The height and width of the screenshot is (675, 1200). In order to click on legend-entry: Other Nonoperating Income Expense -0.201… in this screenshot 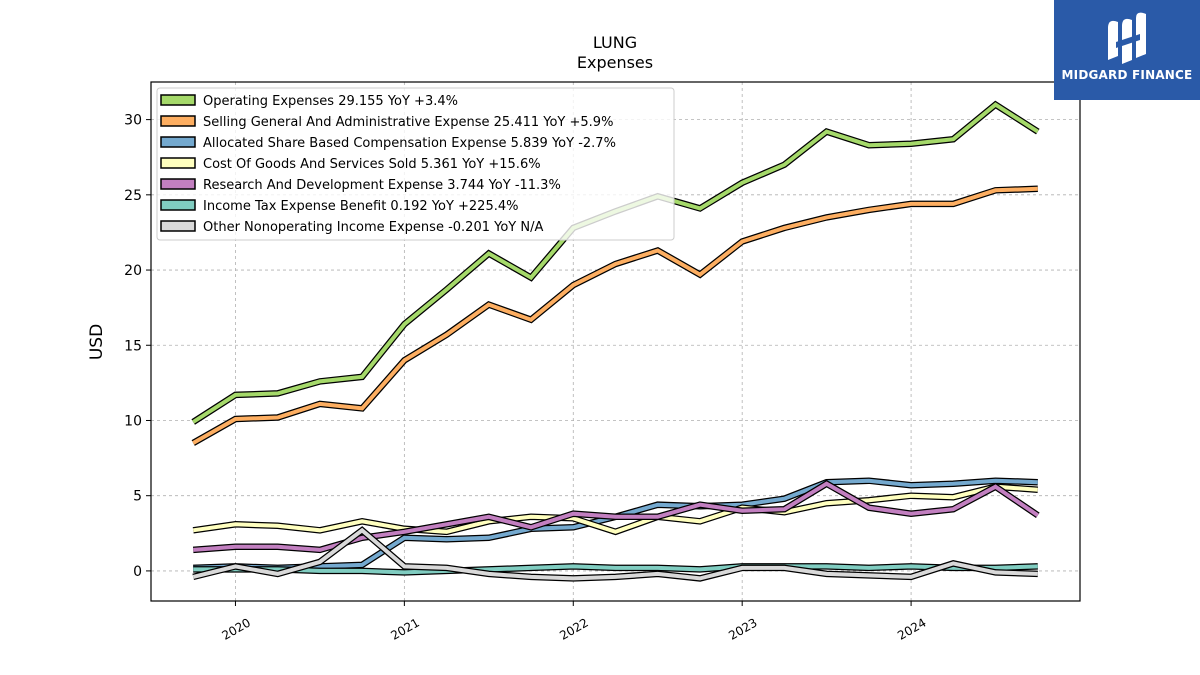, I will do `click(373, 227)`.